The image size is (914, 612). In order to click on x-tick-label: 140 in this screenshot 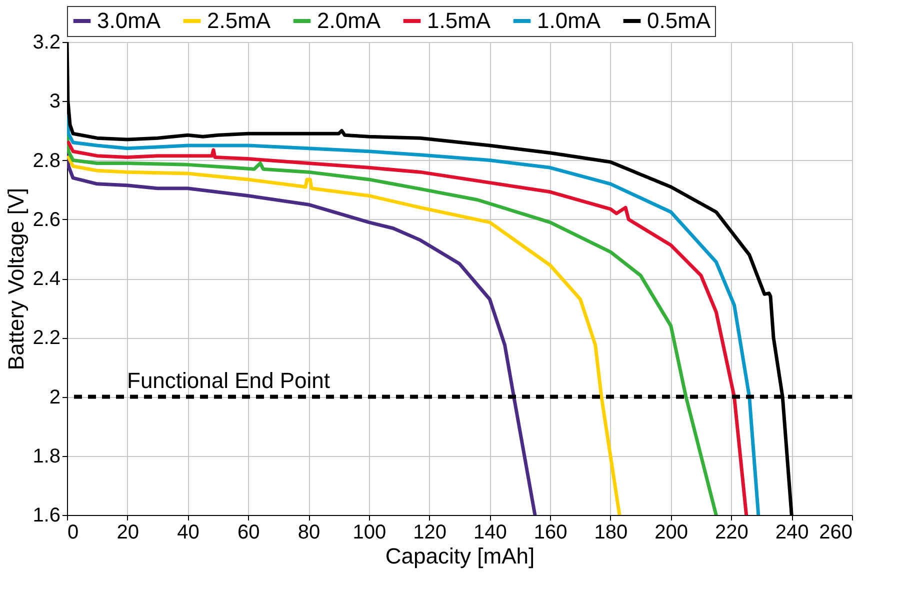, I will do `click(490, 533)`.